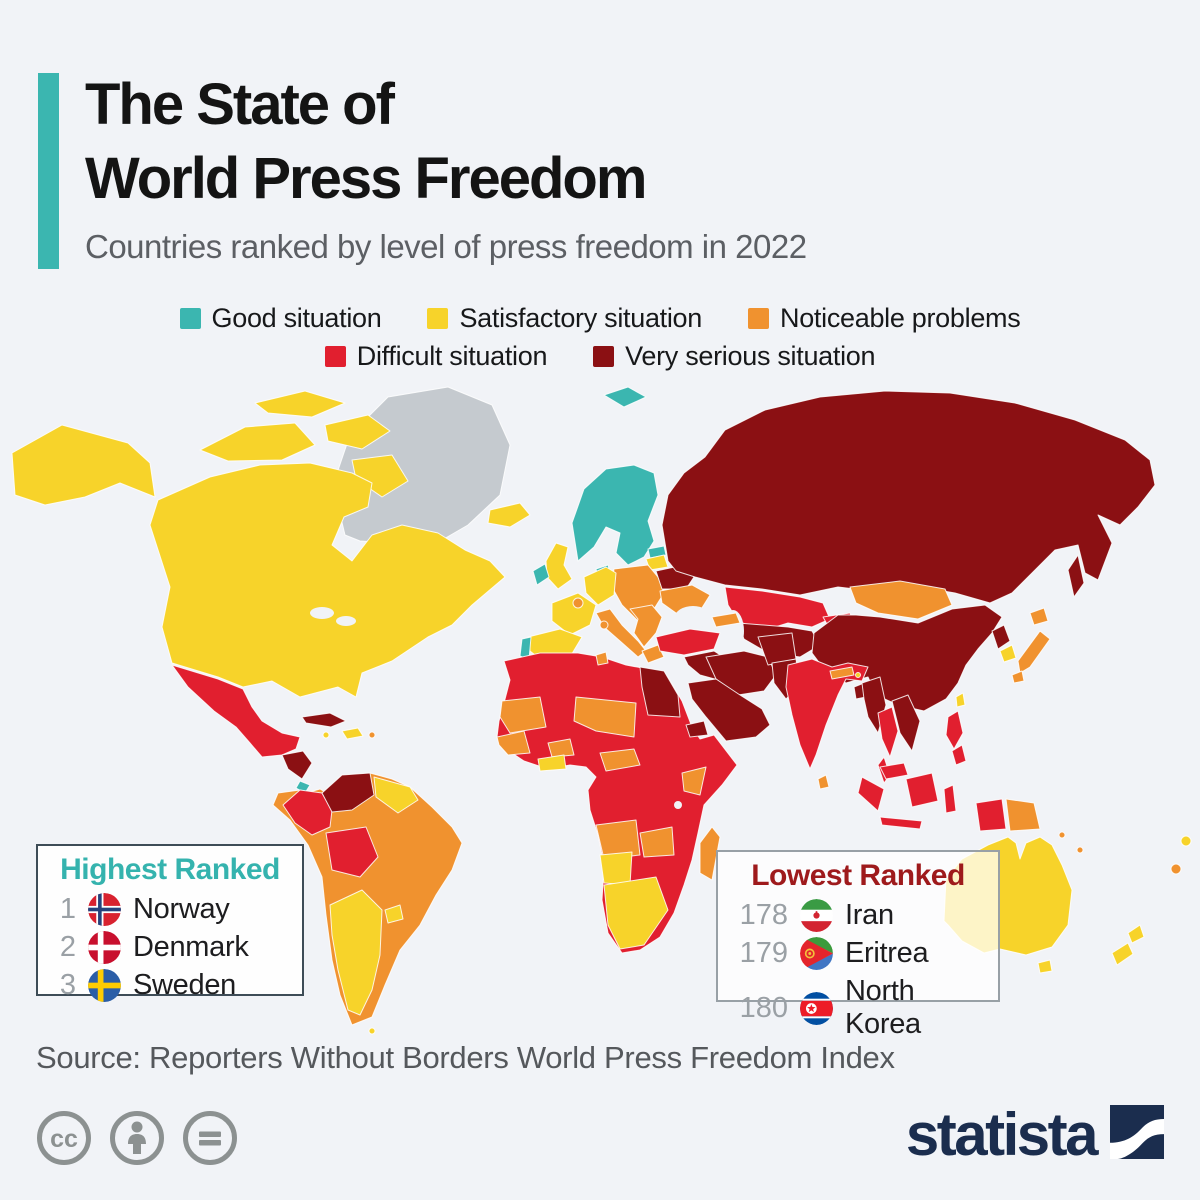  I want to click on rank-row-north-korea: 180 North Korea, so click(858, 1008).